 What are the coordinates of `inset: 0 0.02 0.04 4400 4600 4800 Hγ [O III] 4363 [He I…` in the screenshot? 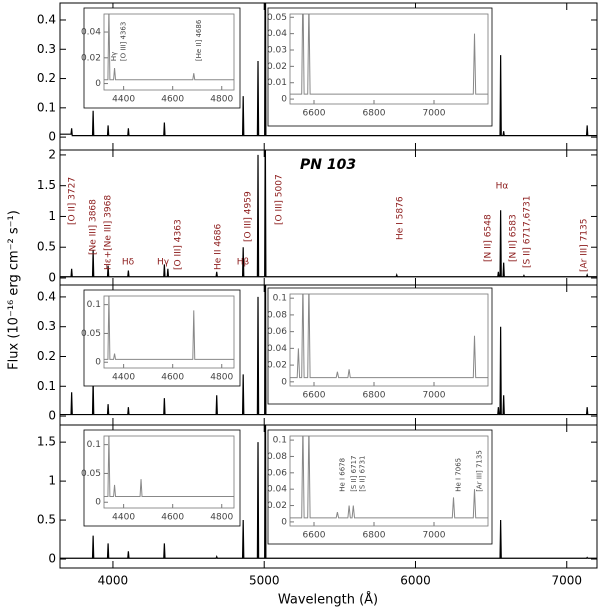 It's located at (161, 58).